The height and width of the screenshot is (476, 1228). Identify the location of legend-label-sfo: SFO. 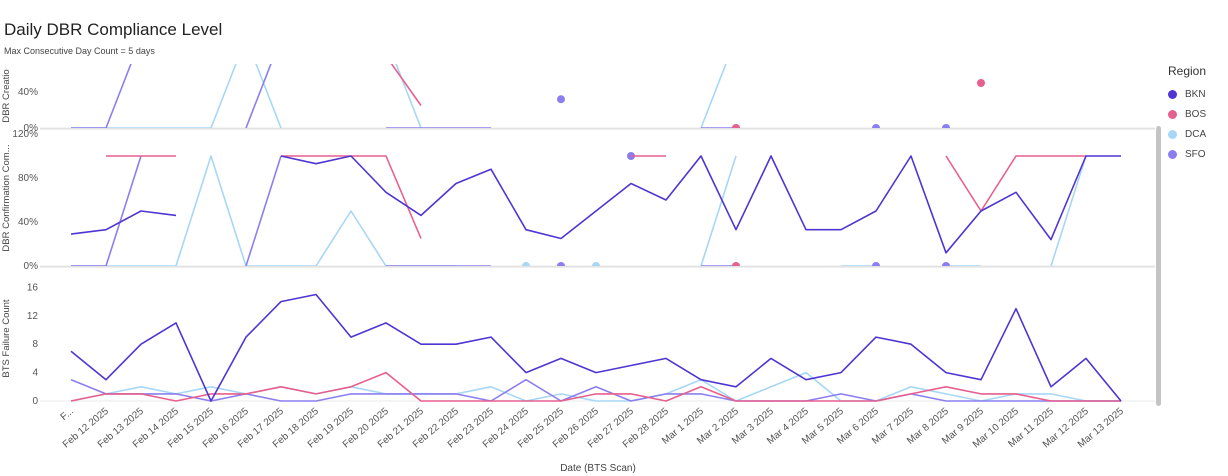
(1195, 154).